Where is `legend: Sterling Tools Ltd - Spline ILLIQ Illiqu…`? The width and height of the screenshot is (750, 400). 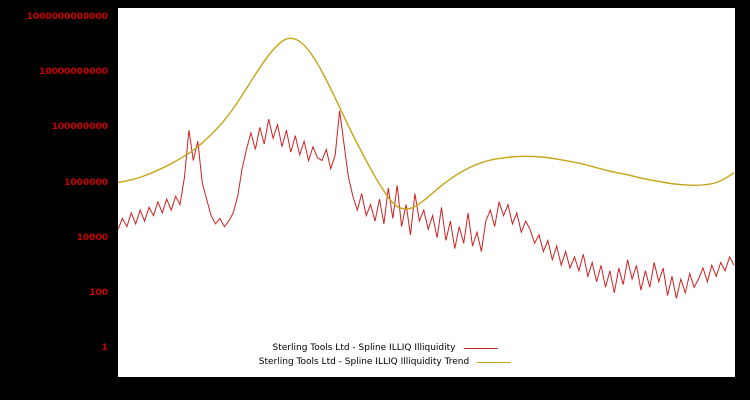
legend: Sterling Tools Ltd - Spline ILLIQ Illiqu… is located at coordinates (385, 355).